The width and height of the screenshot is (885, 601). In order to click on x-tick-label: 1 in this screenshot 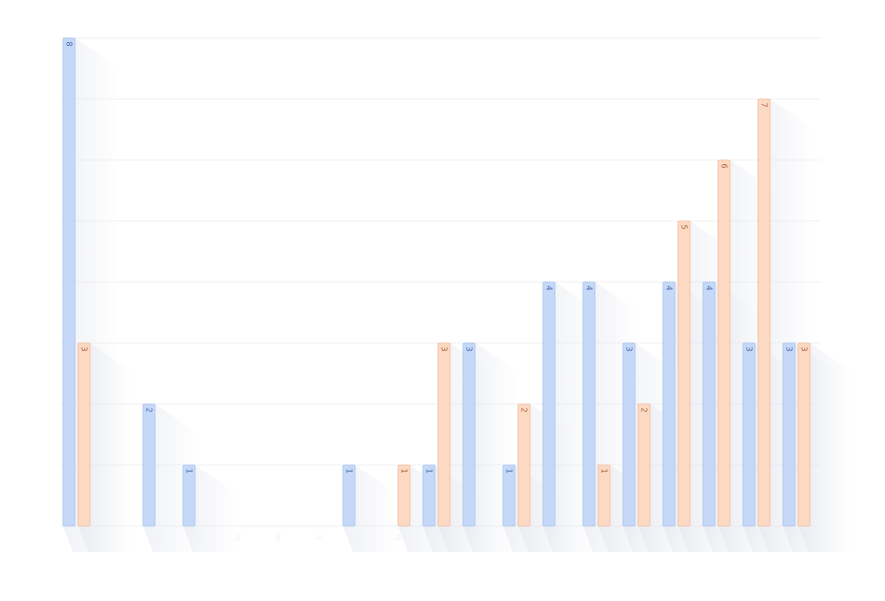, I will do `click(77, 538)`.